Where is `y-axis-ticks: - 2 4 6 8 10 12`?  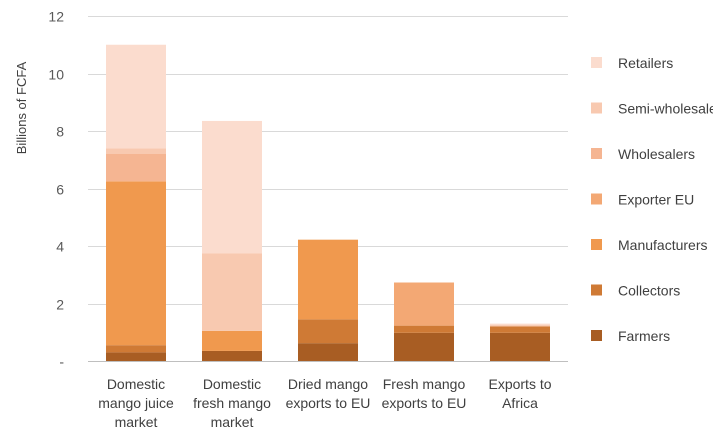
y-axis-ticks: - 2 4 6 8 10 12 is located at coordinates (56, 189).